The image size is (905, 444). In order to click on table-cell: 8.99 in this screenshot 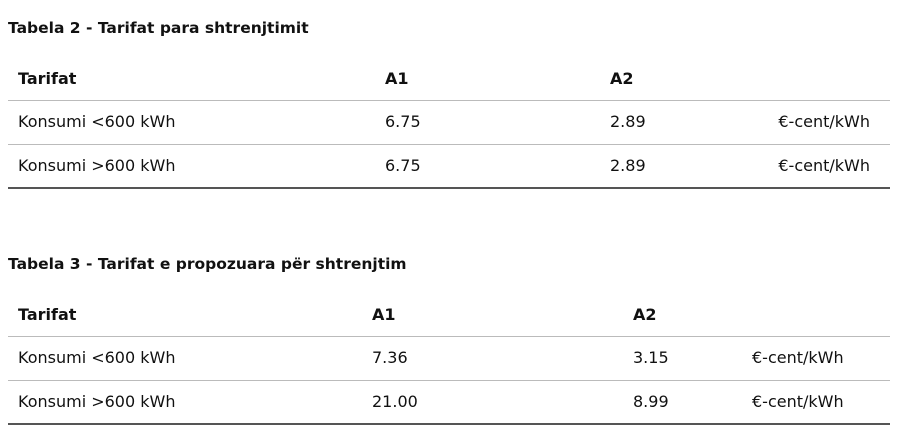, I will do `click(651, 401)`.